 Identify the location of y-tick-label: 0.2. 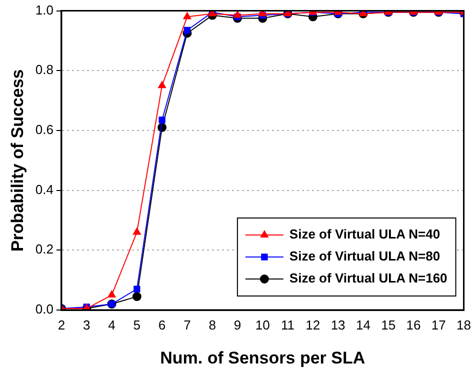
(44, 249).